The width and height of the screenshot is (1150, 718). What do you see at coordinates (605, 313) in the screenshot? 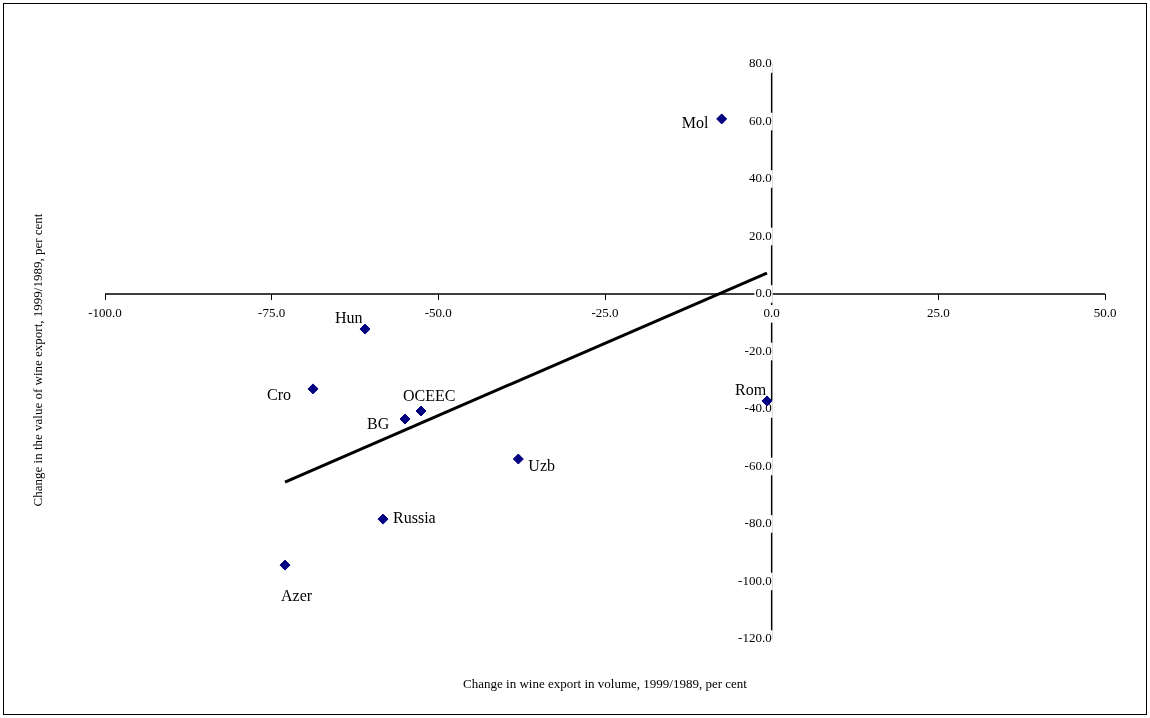
I see `x-tick-label: -25.0` at bounding box center [605, 313].